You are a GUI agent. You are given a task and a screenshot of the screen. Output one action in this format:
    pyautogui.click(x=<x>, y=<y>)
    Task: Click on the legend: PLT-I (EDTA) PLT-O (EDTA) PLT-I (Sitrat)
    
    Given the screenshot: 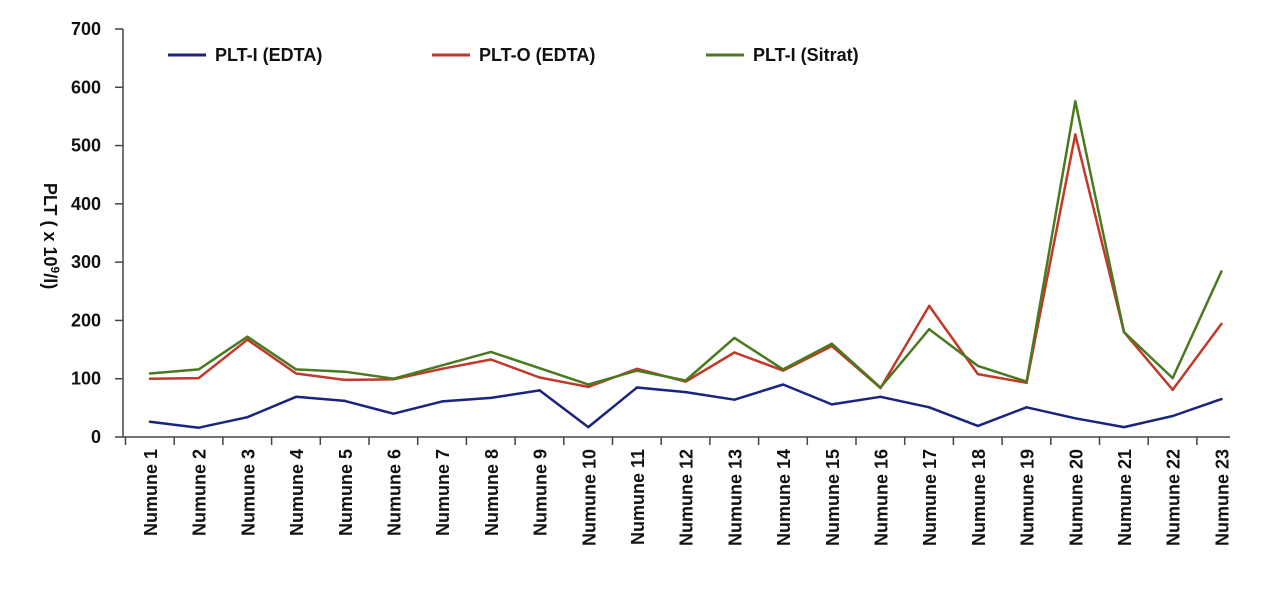 What is the action you would take?
    pyautogui.click(x=513, y=55)
    